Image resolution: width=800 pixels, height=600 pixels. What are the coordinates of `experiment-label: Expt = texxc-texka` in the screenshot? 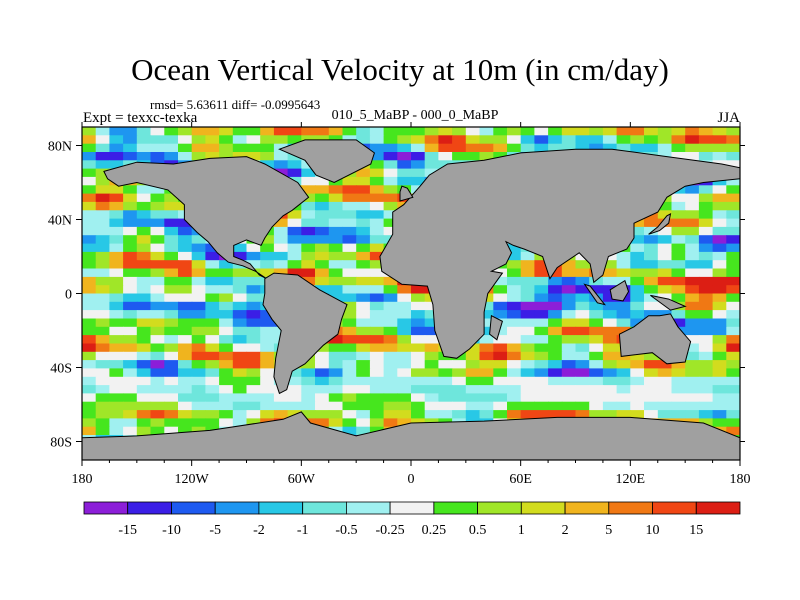 It's located at (140, 118).